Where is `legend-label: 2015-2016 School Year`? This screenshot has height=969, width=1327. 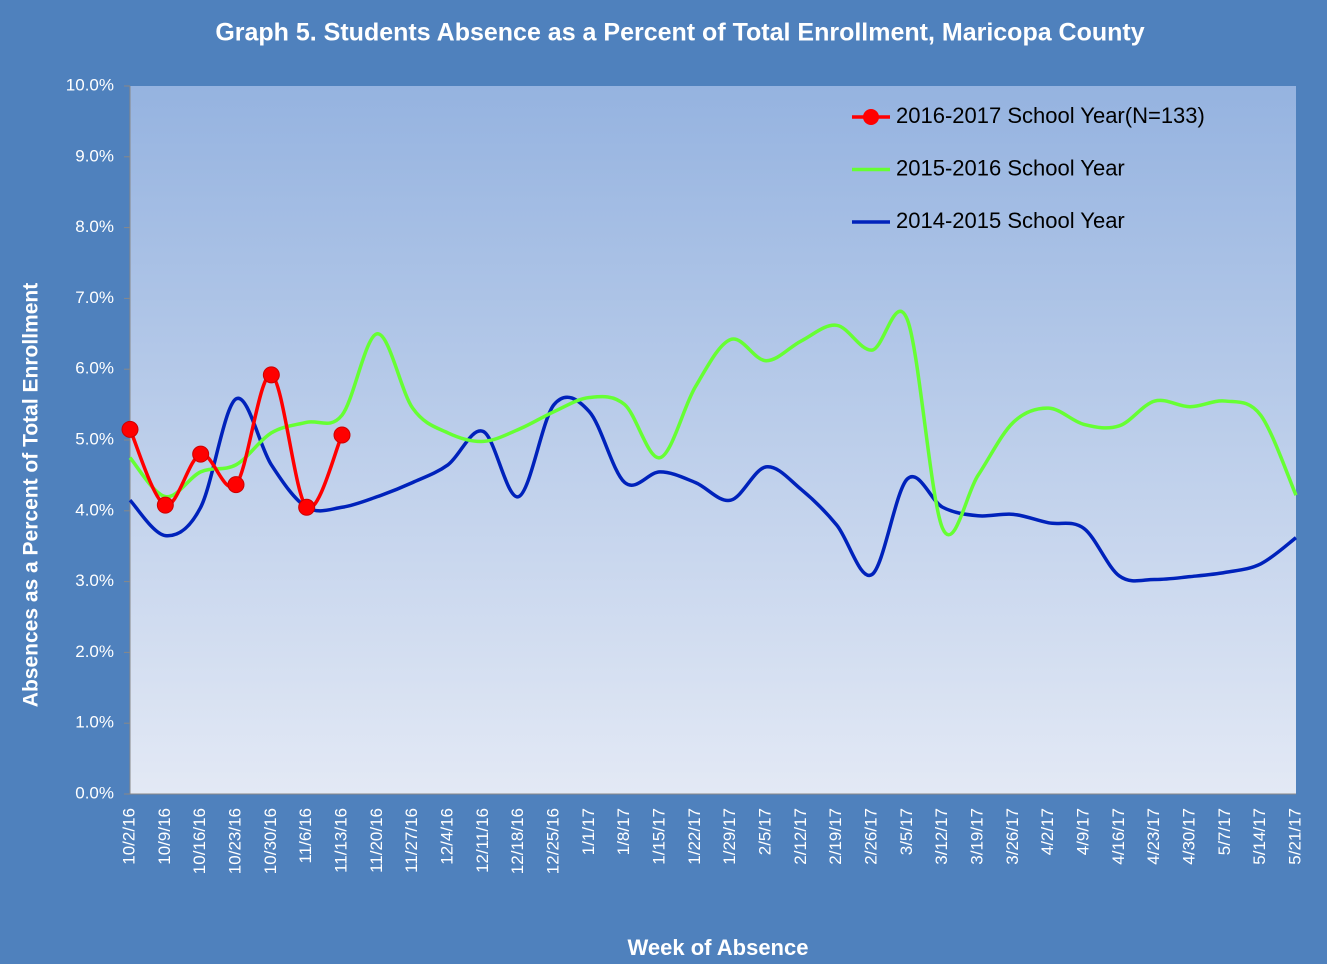 legend-label: 2015-2016 School Year is located at coordinates (1010, 167).